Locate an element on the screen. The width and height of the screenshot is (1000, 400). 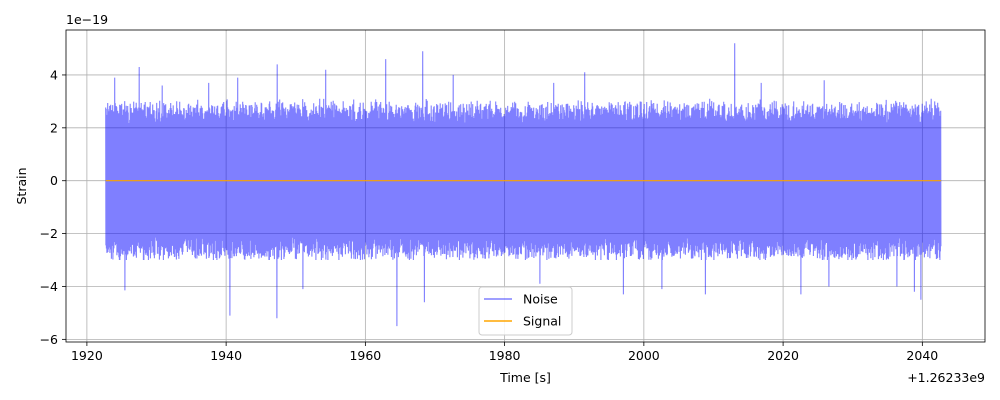
x-axis-label: Time [s] is located at coordinates (525, 377).